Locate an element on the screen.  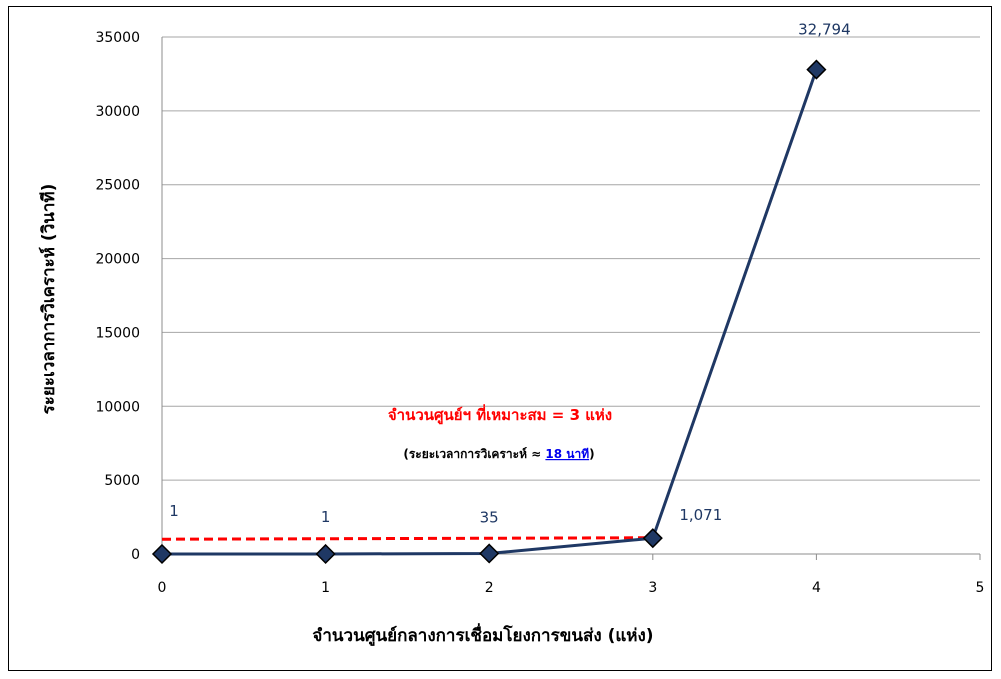
annotation-sub-suffix: ) is located at coordinates (591, 454).